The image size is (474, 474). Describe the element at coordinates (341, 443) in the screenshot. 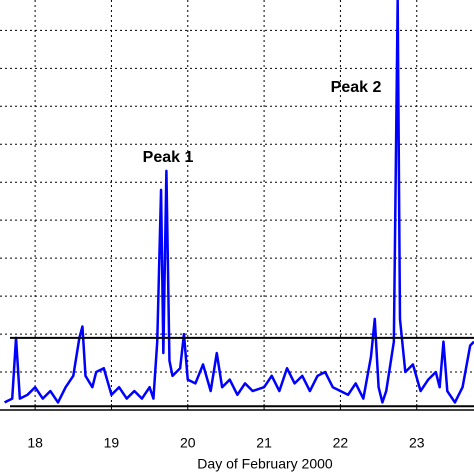

I see `x-tick-label: 22` at that location.